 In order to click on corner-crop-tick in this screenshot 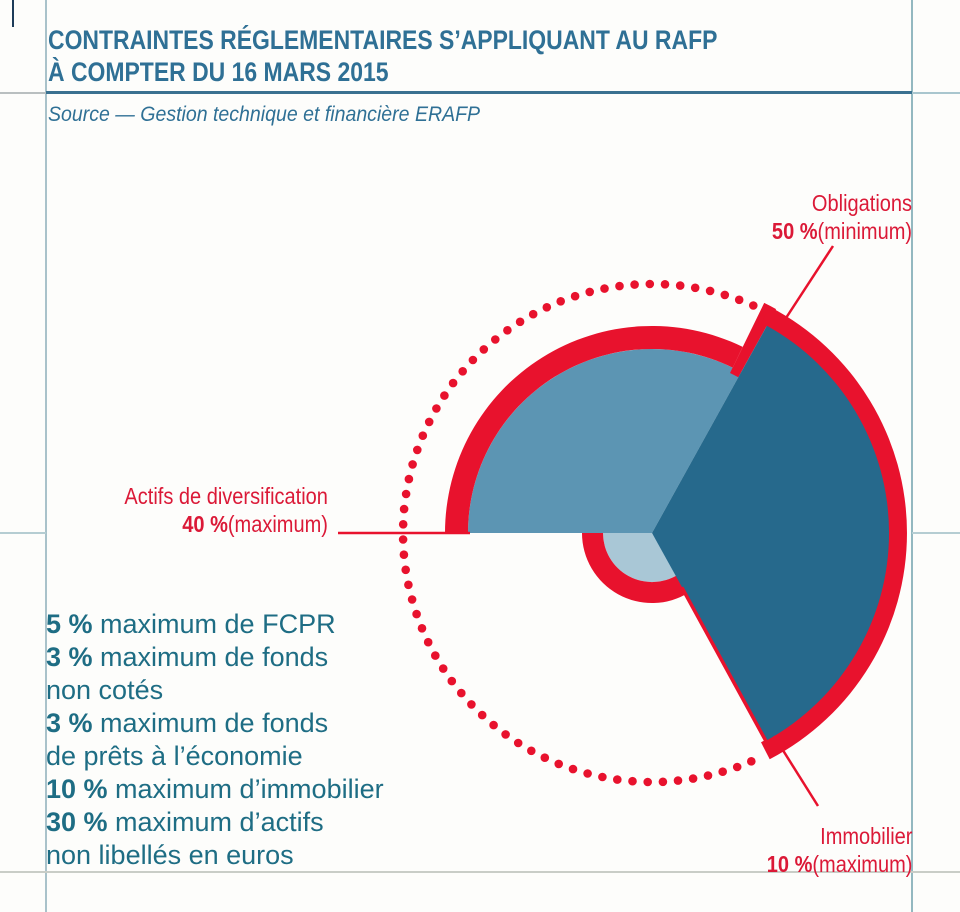, I will do `click(13, 13)`.